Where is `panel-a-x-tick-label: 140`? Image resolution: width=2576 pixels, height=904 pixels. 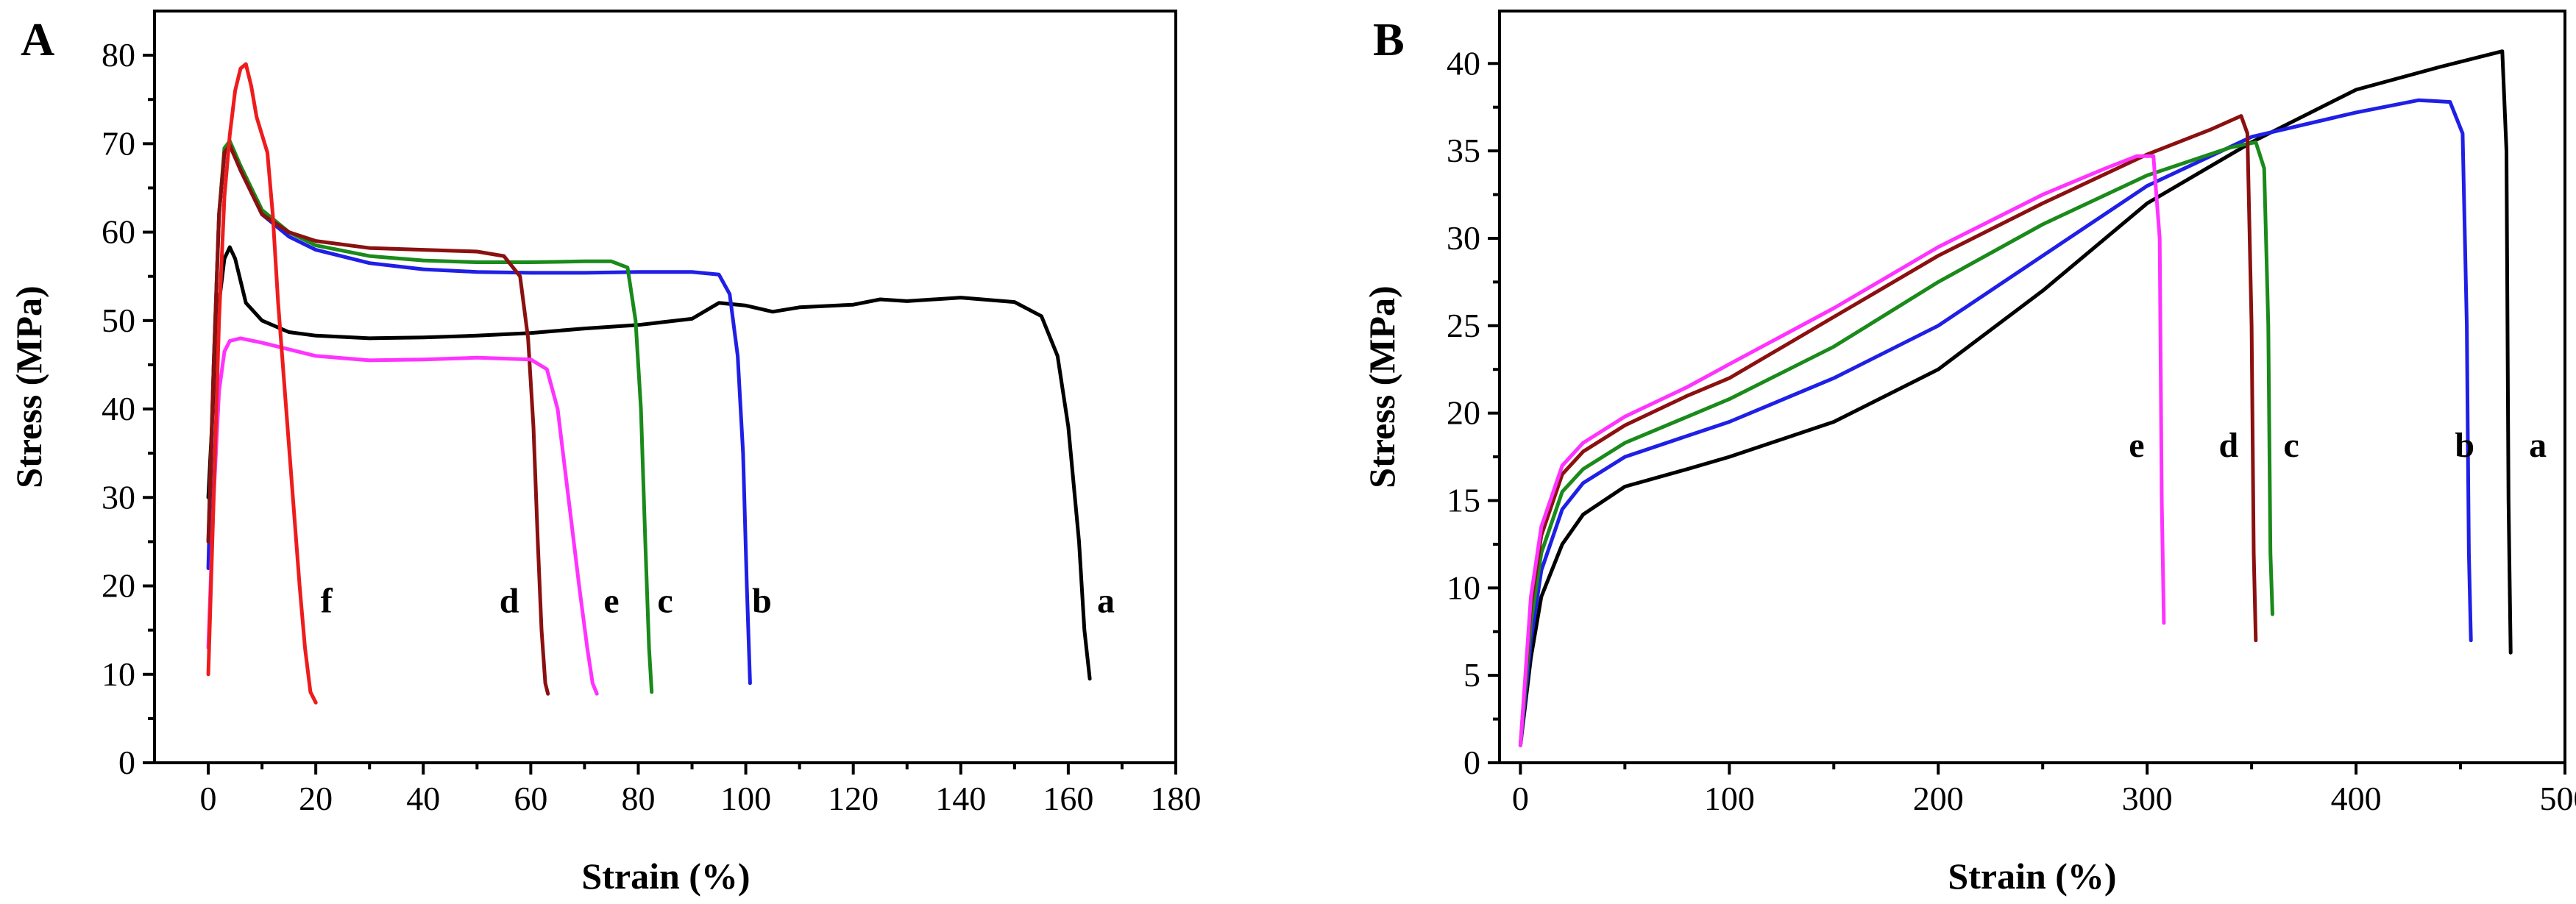 panel-a-x-tick-label: 140 is located at coordinates (960, 798).